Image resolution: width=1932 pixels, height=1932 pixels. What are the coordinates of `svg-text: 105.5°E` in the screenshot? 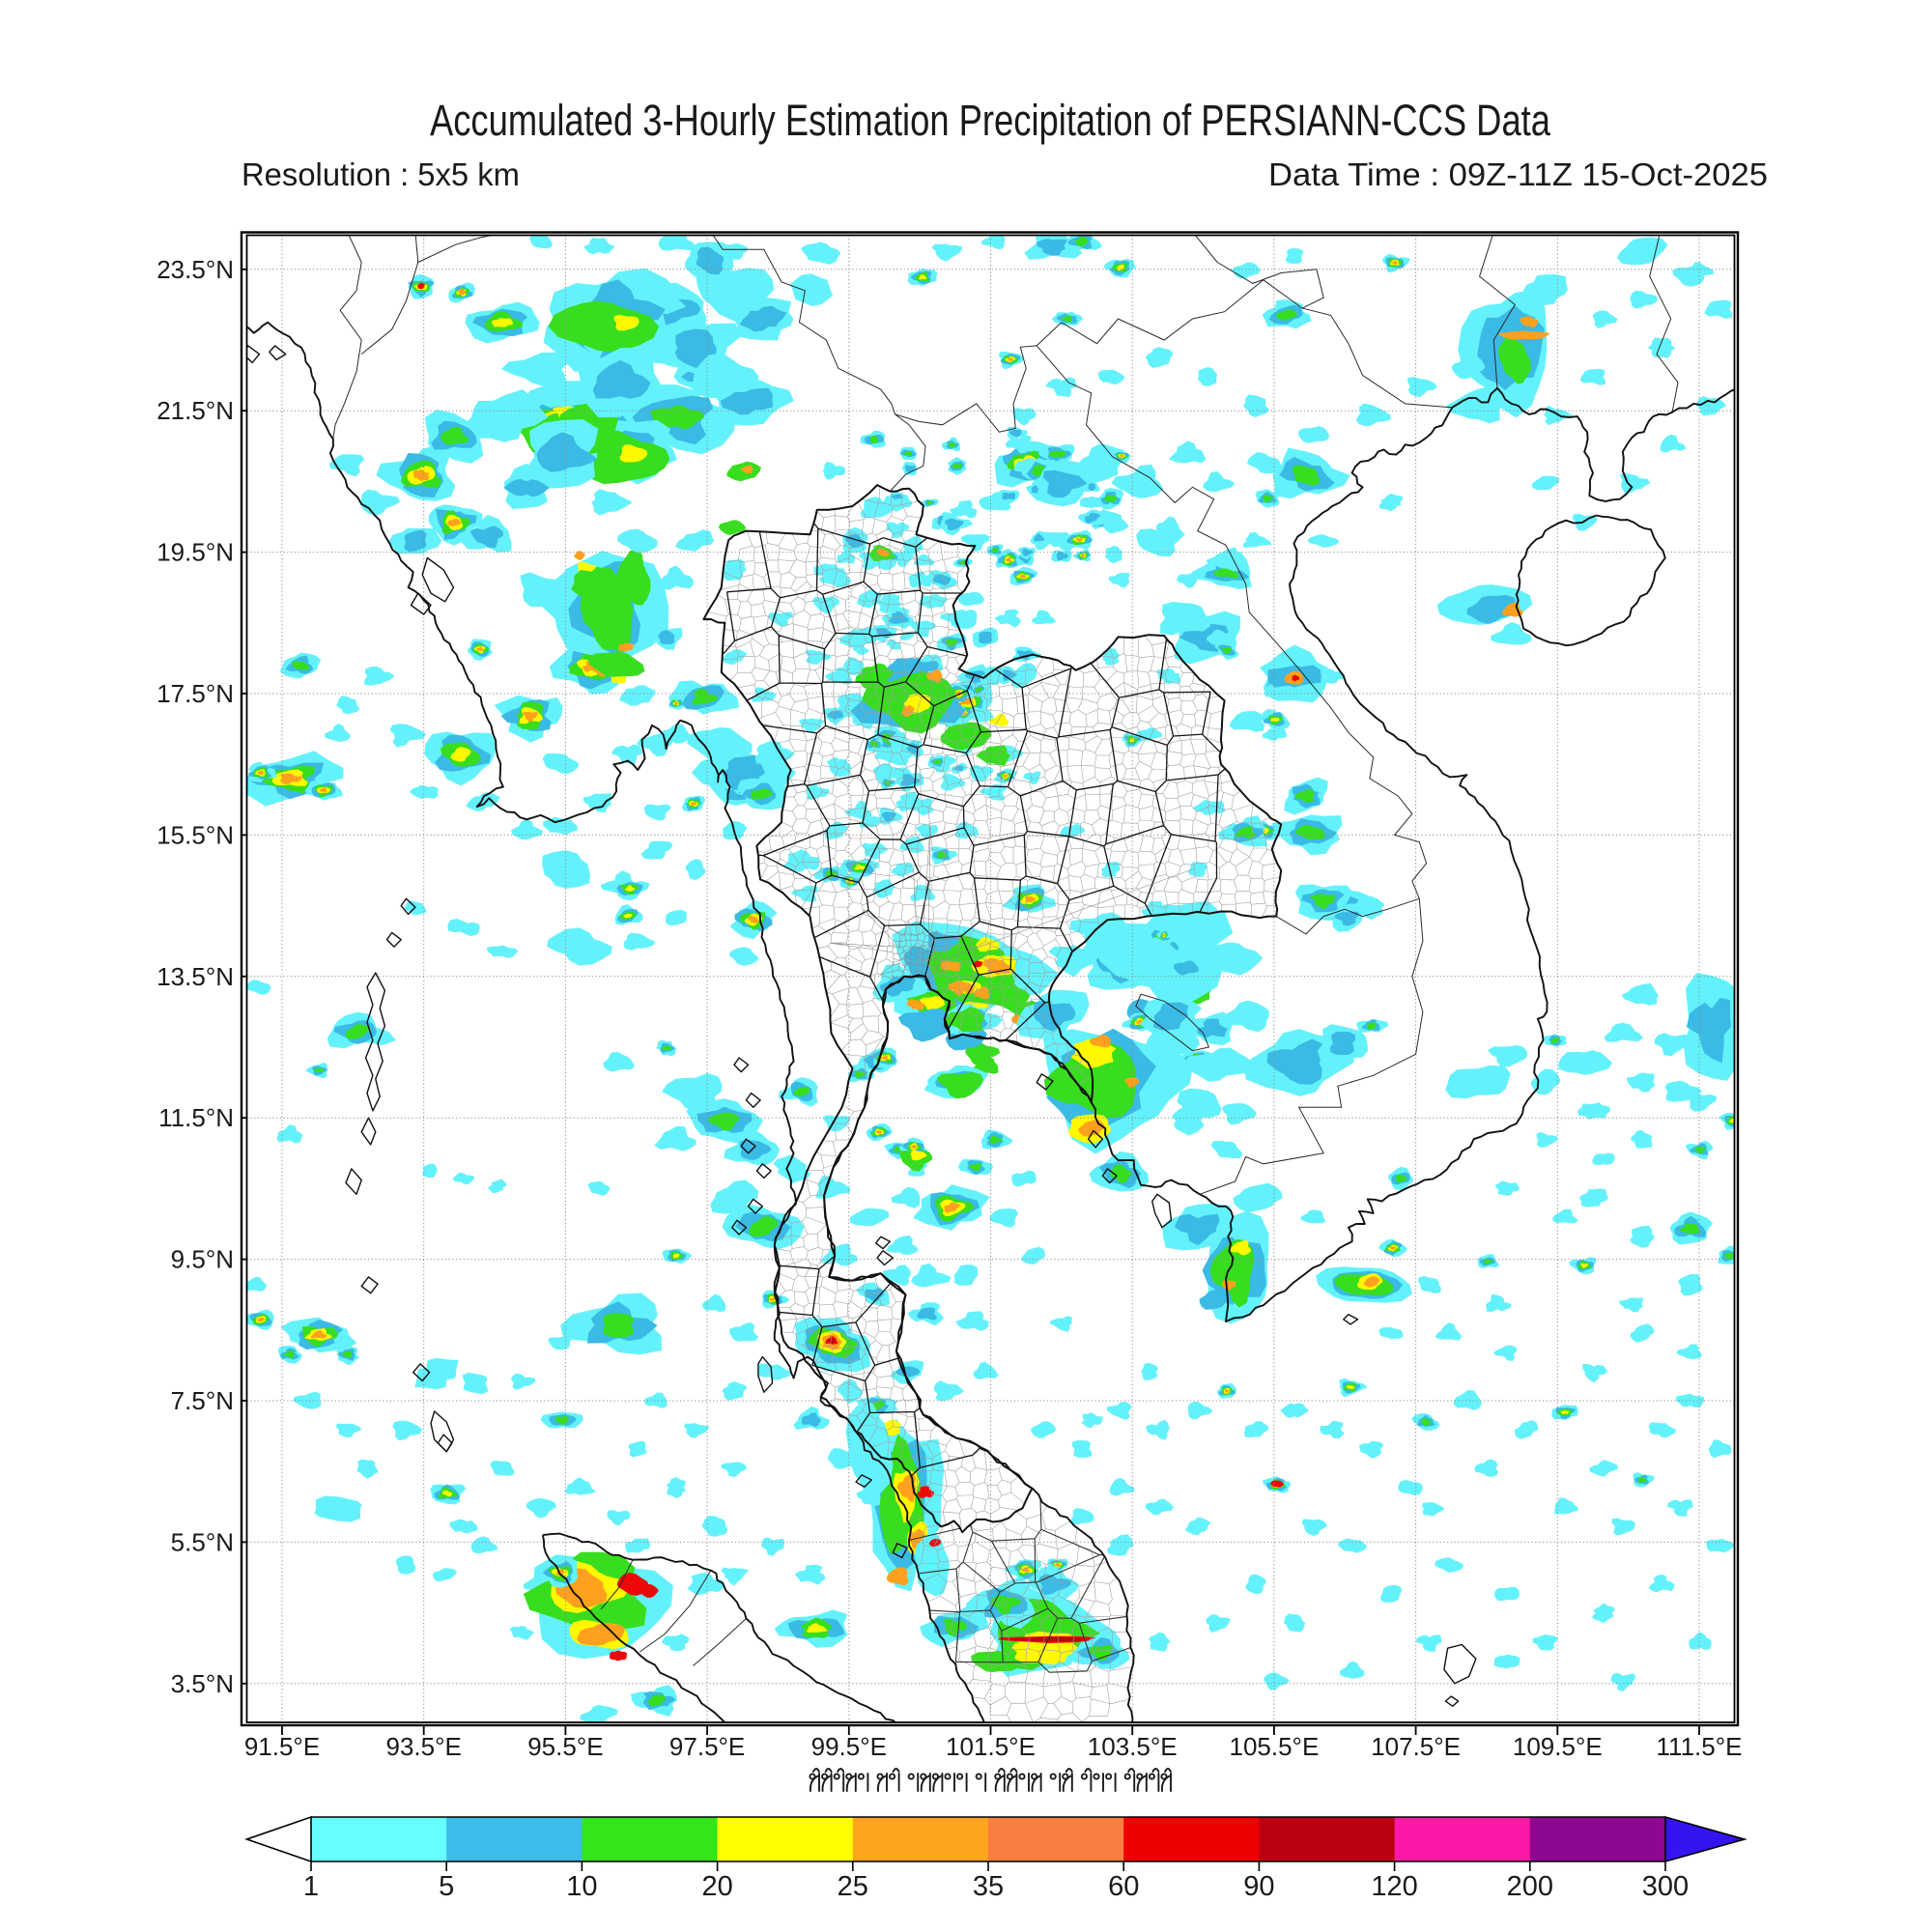 It's located at (1274, 1746).